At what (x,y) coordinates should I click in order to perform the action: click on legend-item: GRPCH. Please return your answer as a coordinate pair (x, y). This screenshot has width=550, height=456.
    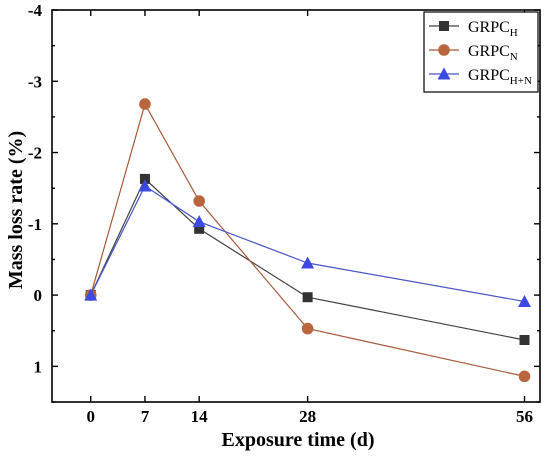
    Looking at the image, I should click on (473, 29).